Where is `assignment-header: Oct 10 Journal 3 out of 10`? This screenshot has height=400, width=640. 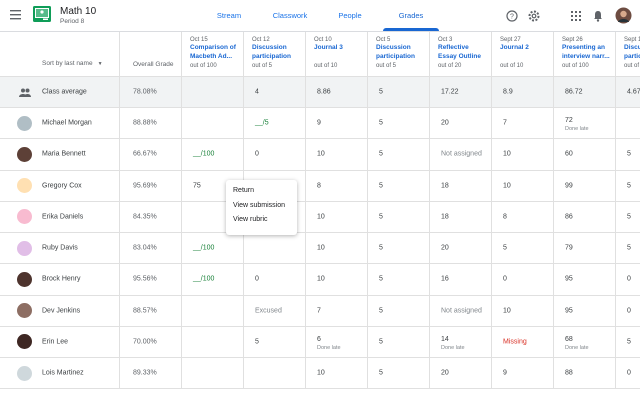 assignment-header: Oct 10 Journal 3 out of 10 is located at coordinates (337, 54).